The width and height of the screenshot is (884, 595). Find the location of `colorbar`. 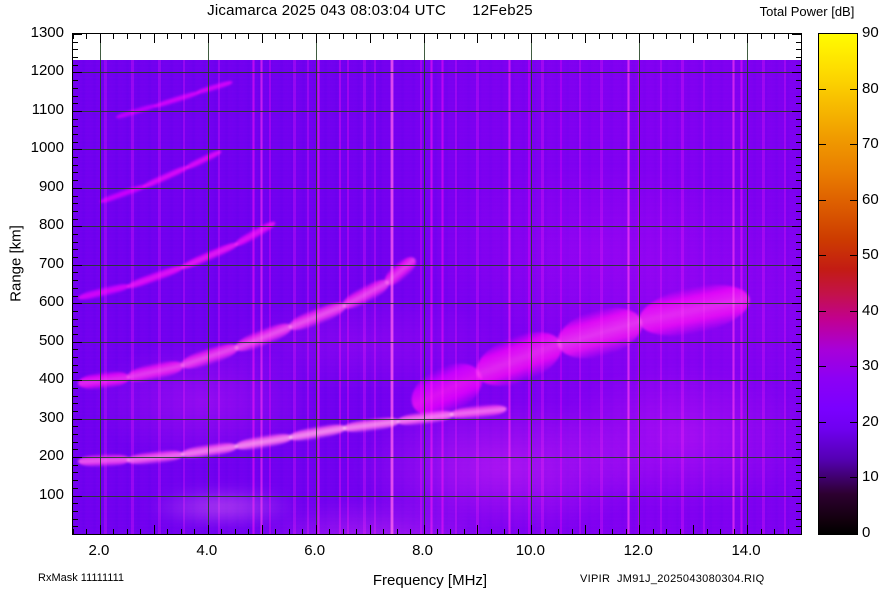

colorbar is located at coordinates (838, 284).